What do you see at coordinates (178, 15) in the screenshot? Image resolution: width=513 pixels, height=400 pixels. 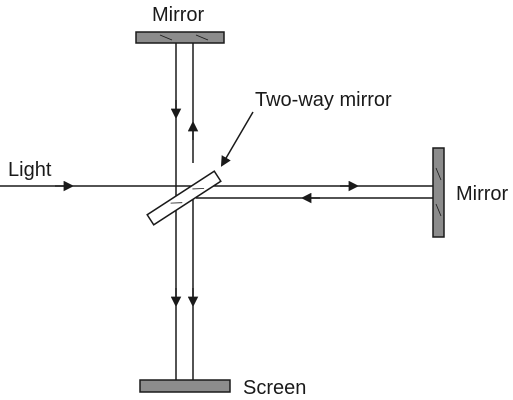 I see `top-mirror-label: Mirror` at bounding box center [178, 15].